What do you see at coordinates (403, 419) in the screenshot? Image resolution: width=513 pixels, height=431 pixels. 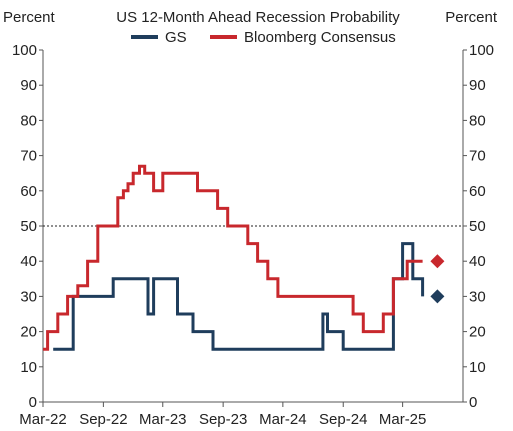 I see `x-tick-label: Mar-25` at bounding box center [403, 419].